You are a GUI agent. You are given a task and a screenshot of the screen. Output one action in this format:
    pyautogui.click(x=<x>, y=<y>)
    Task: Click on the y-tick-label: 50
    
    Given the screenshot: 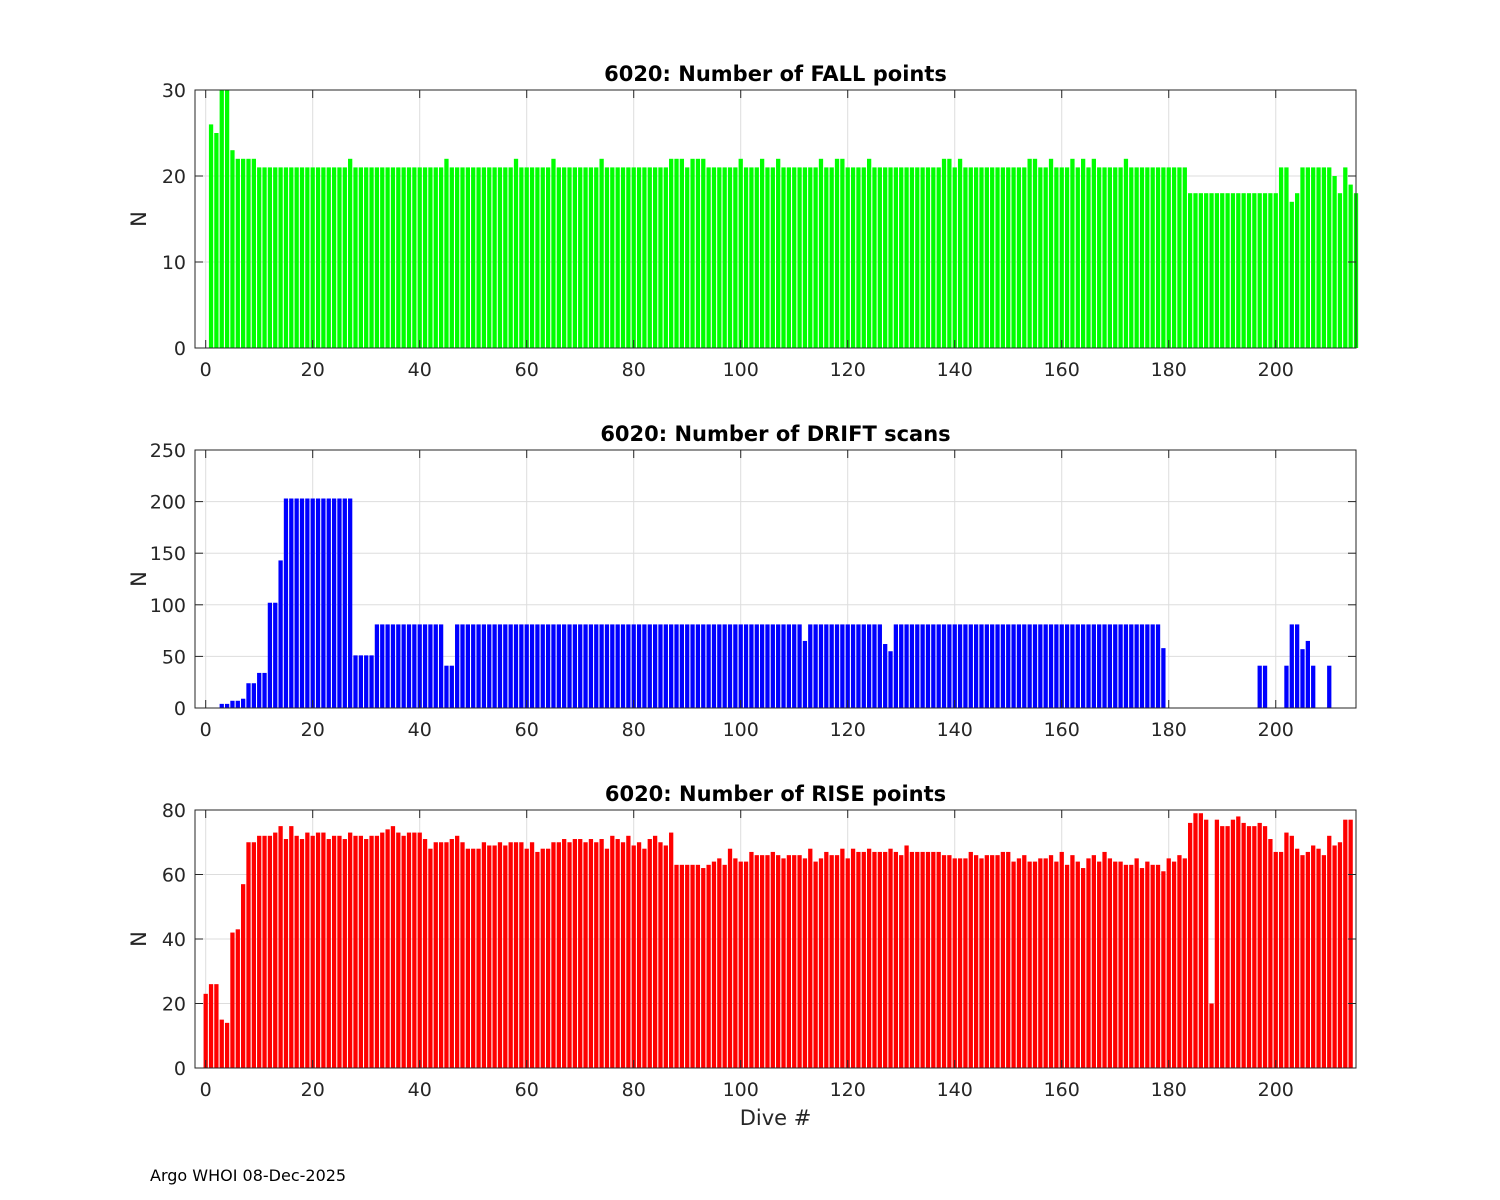 What is the action you would take?
    pyautogui.click(x=174, y=657)
    